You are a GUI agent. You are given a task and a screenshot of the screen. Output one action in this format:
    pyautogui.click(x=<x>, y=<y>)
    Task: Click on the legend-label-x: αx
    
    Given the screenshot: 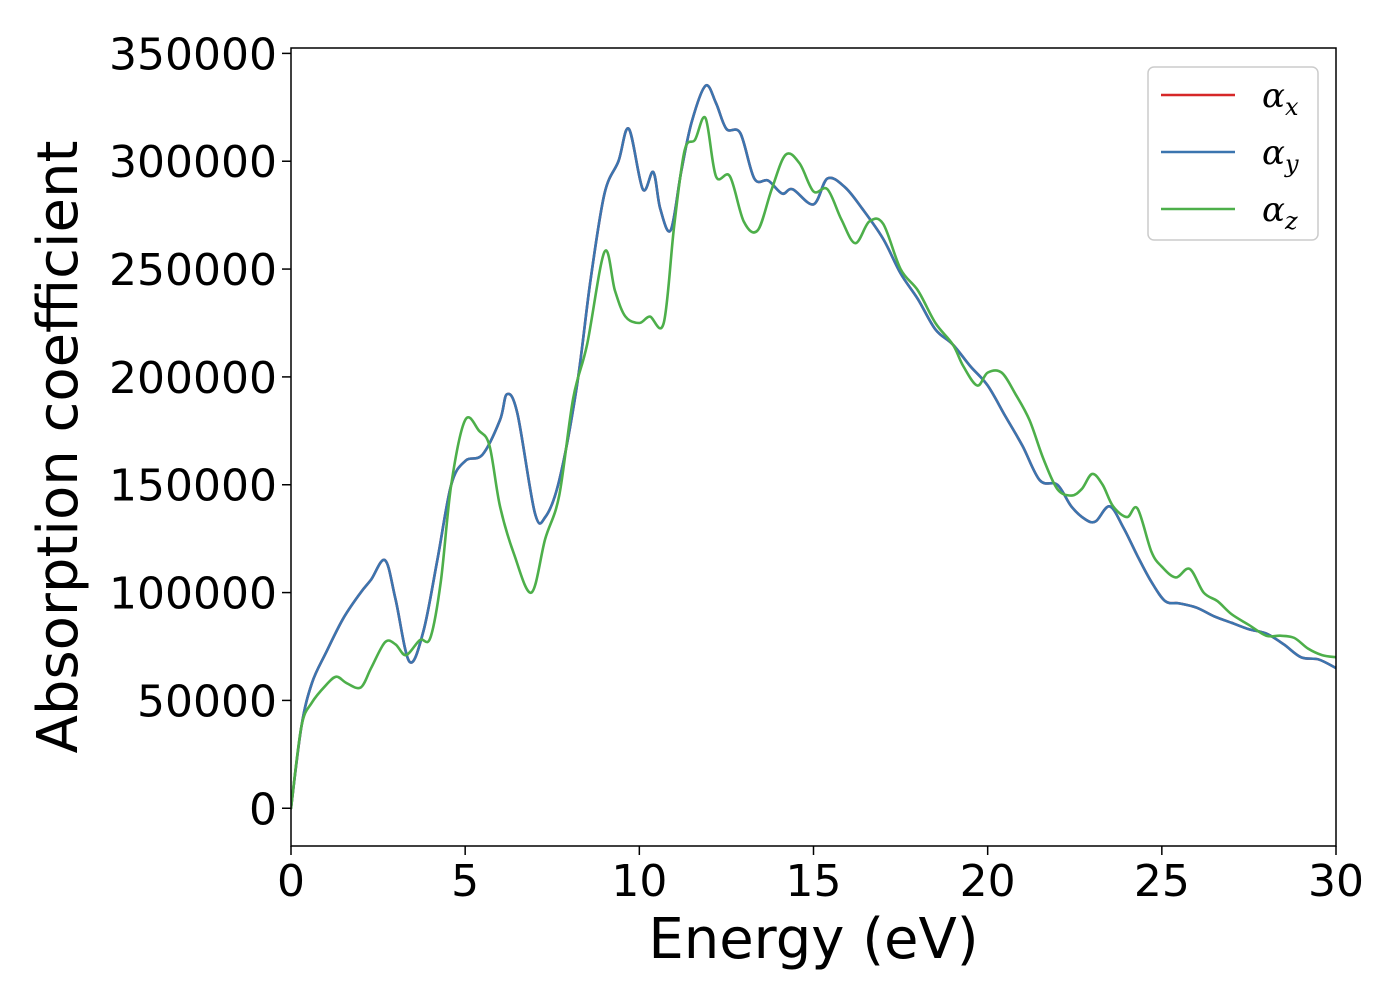 What is the action you would take?
    pyautogui.click(x=1280, y=98)
    